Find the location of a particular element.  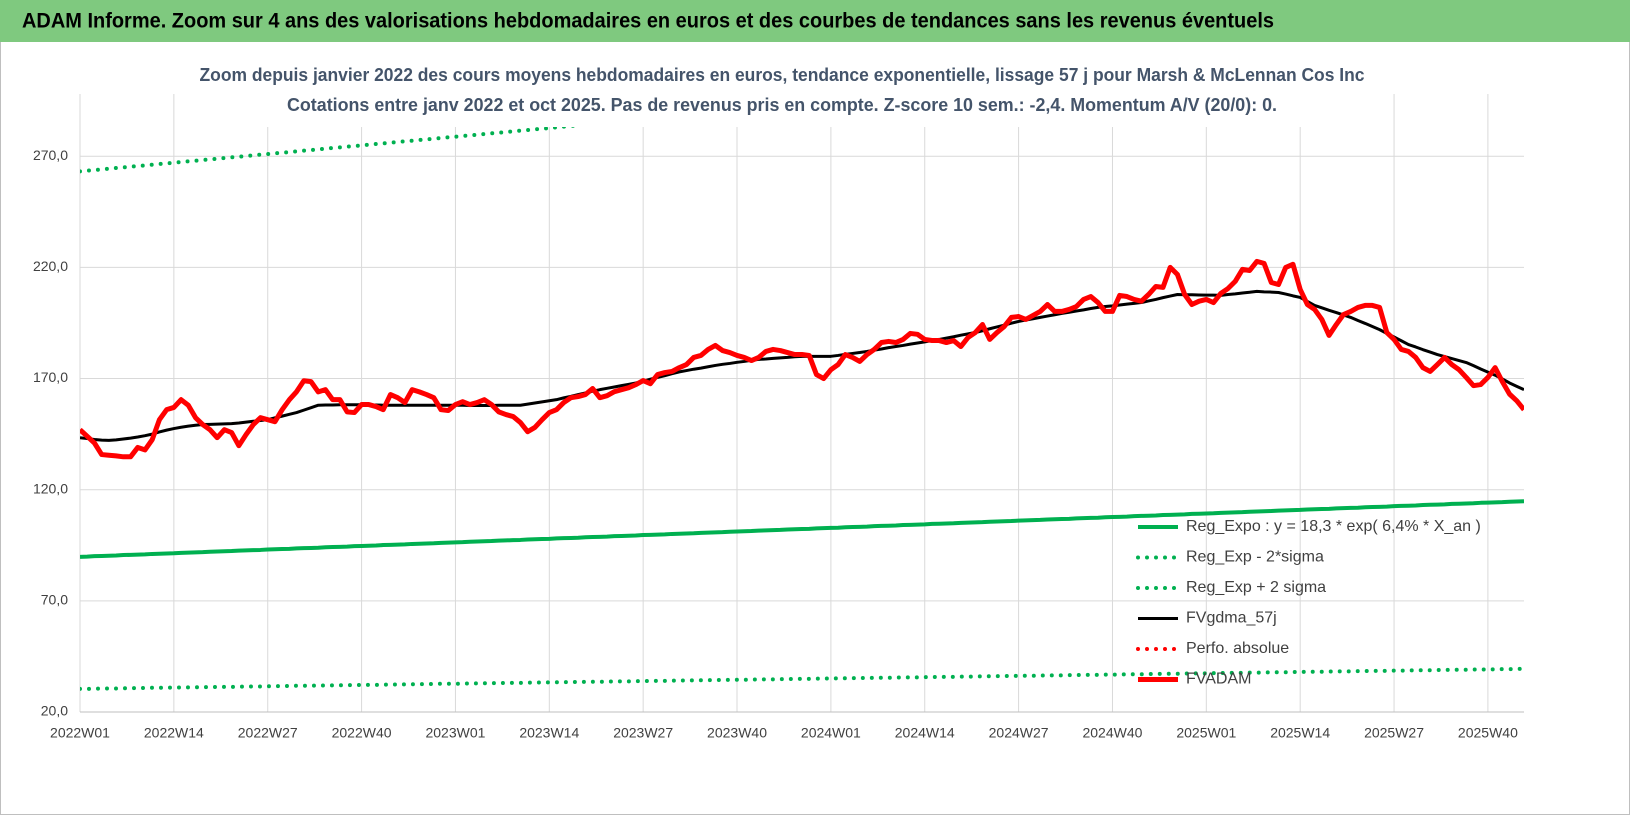

y-tick-label: 70,0 is located at coordinates (54, 600).